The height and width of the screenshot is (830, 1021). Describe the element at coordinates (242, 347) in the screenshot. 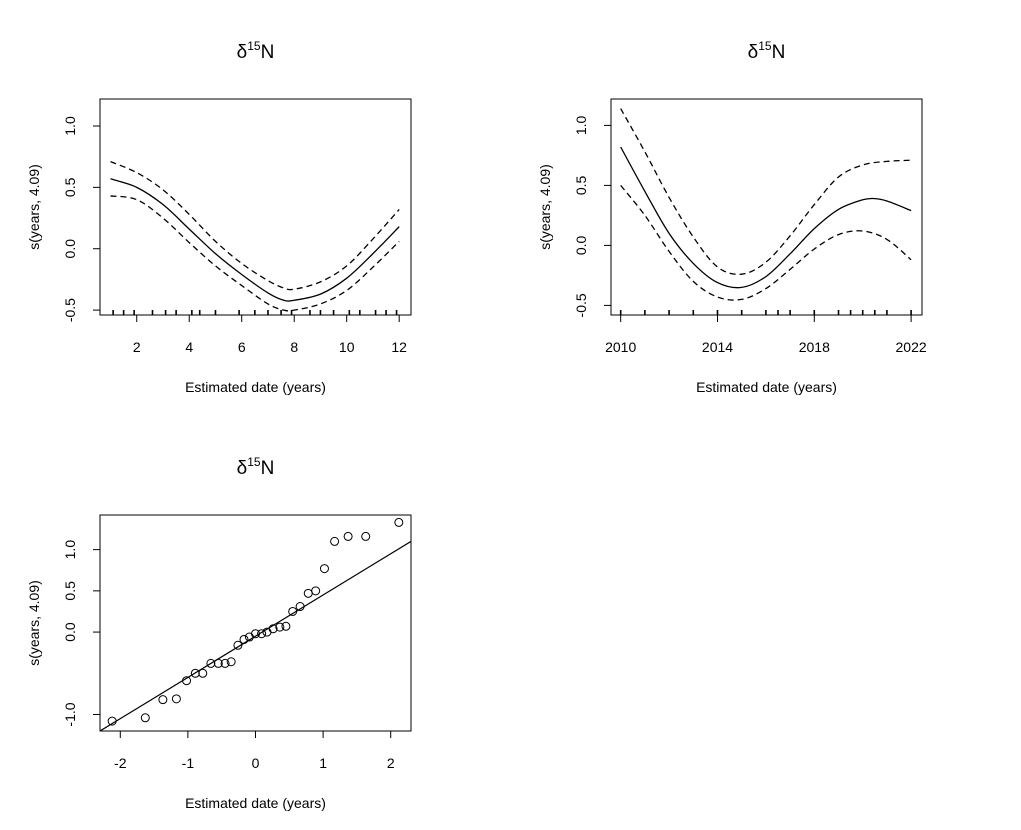

I see `x-tick-label: 6` at that location.